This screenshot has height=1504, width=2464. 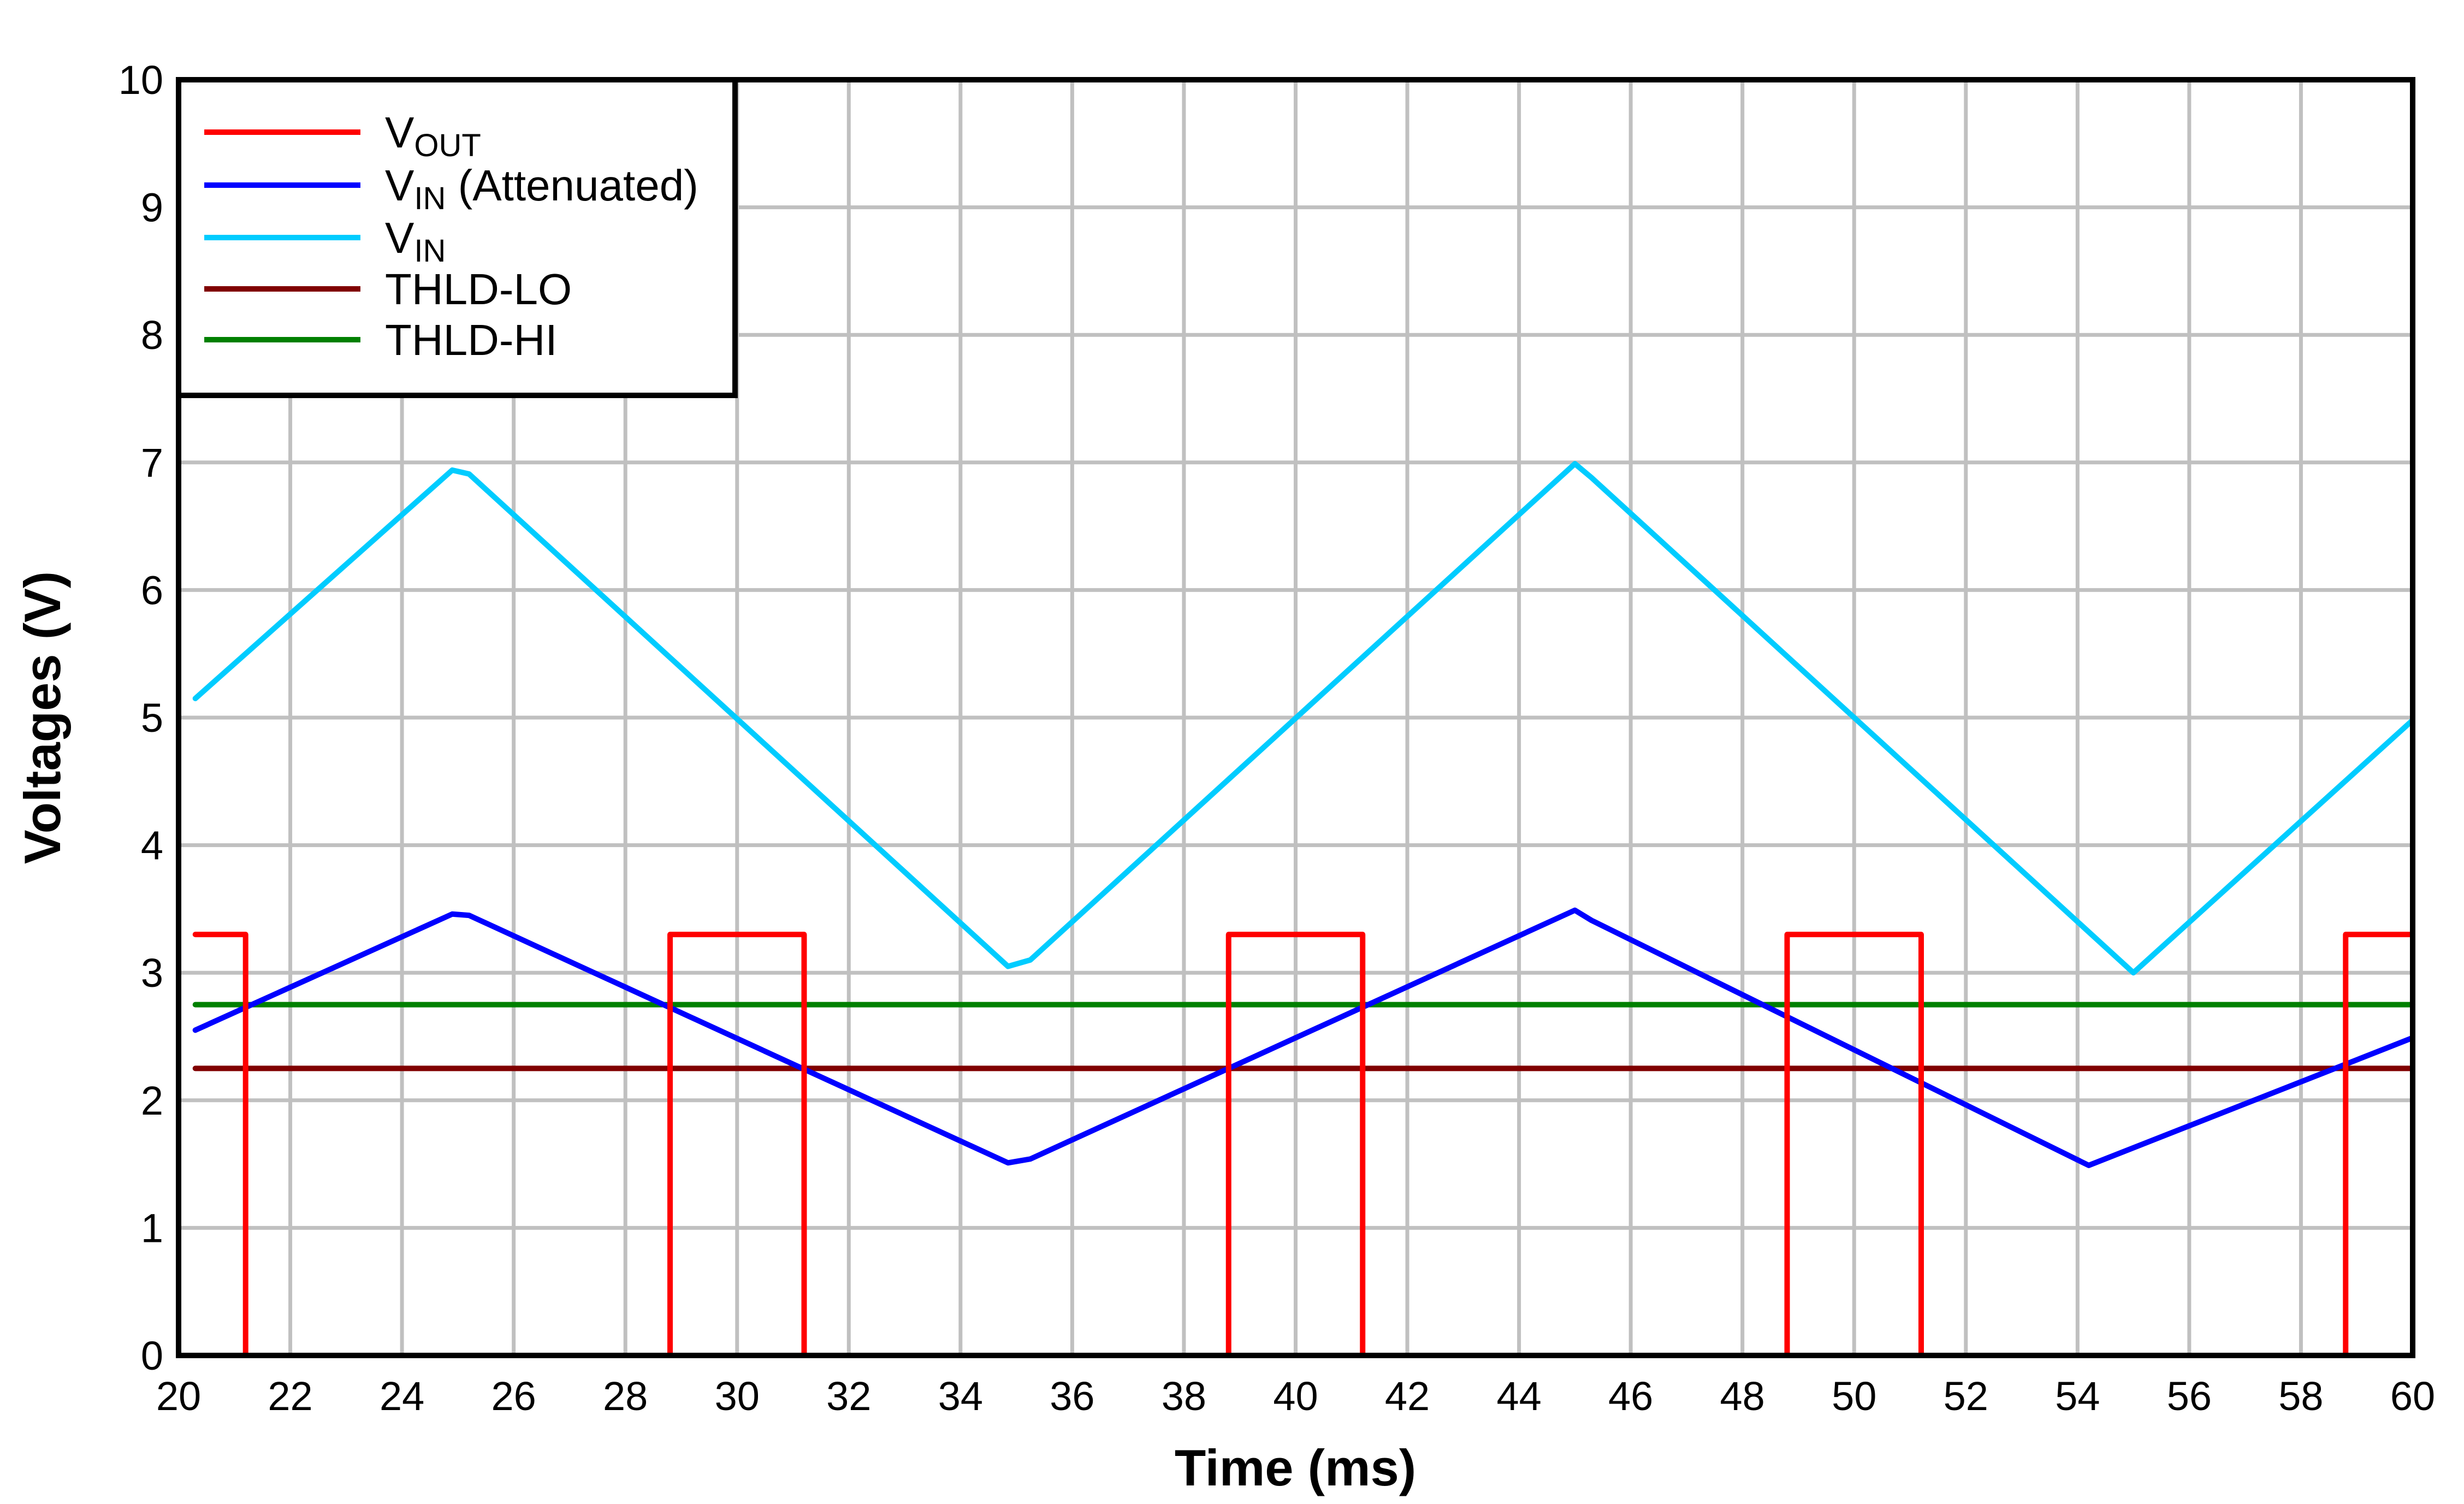 I want to click on legend-subscript: OUT, so click(x=448, y=145).